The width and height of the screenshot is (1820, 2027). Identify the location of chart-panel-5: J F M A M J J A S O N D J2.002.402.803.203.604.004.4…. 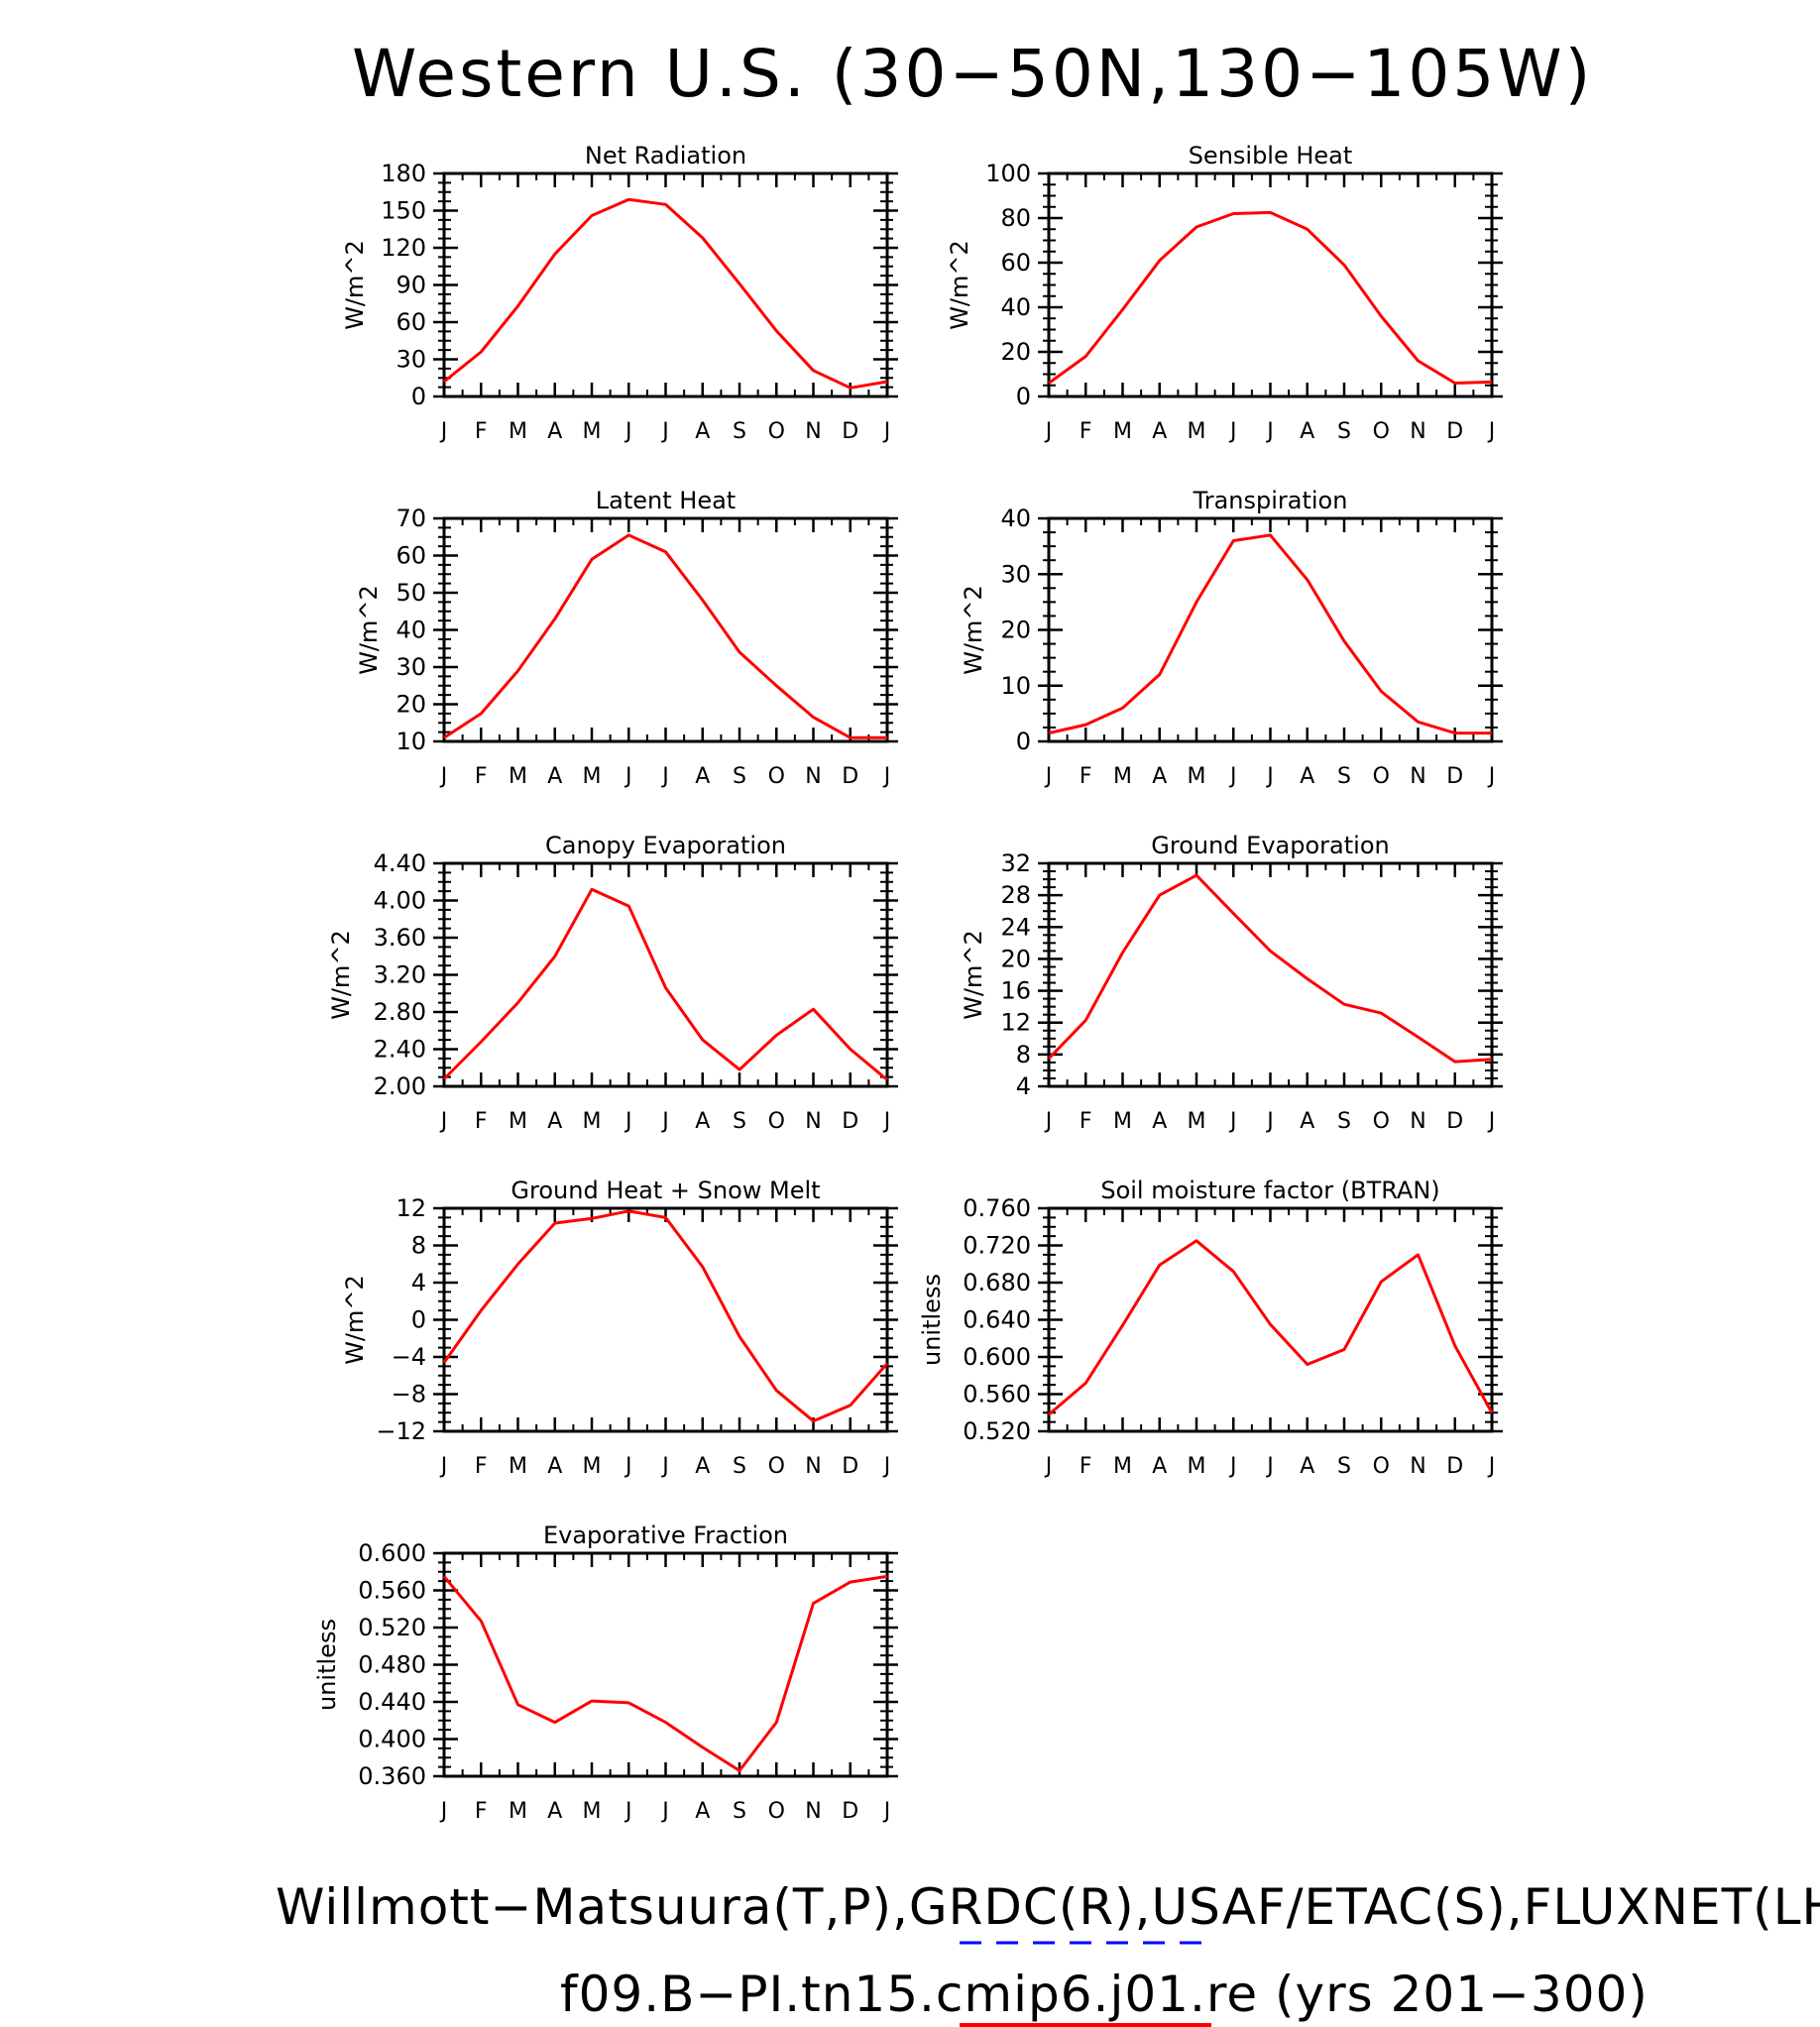
(612, 983).